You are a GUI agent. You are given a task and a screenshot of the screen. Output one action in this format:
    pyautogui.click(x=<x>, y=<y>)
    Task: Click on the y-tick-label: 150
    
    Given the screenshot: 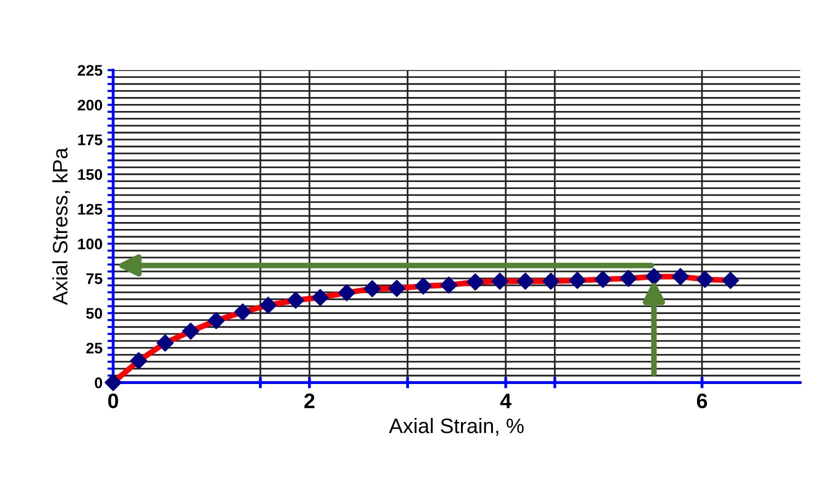 What is the action you would take?
    pyautogui.click(x=90, y=174)
    